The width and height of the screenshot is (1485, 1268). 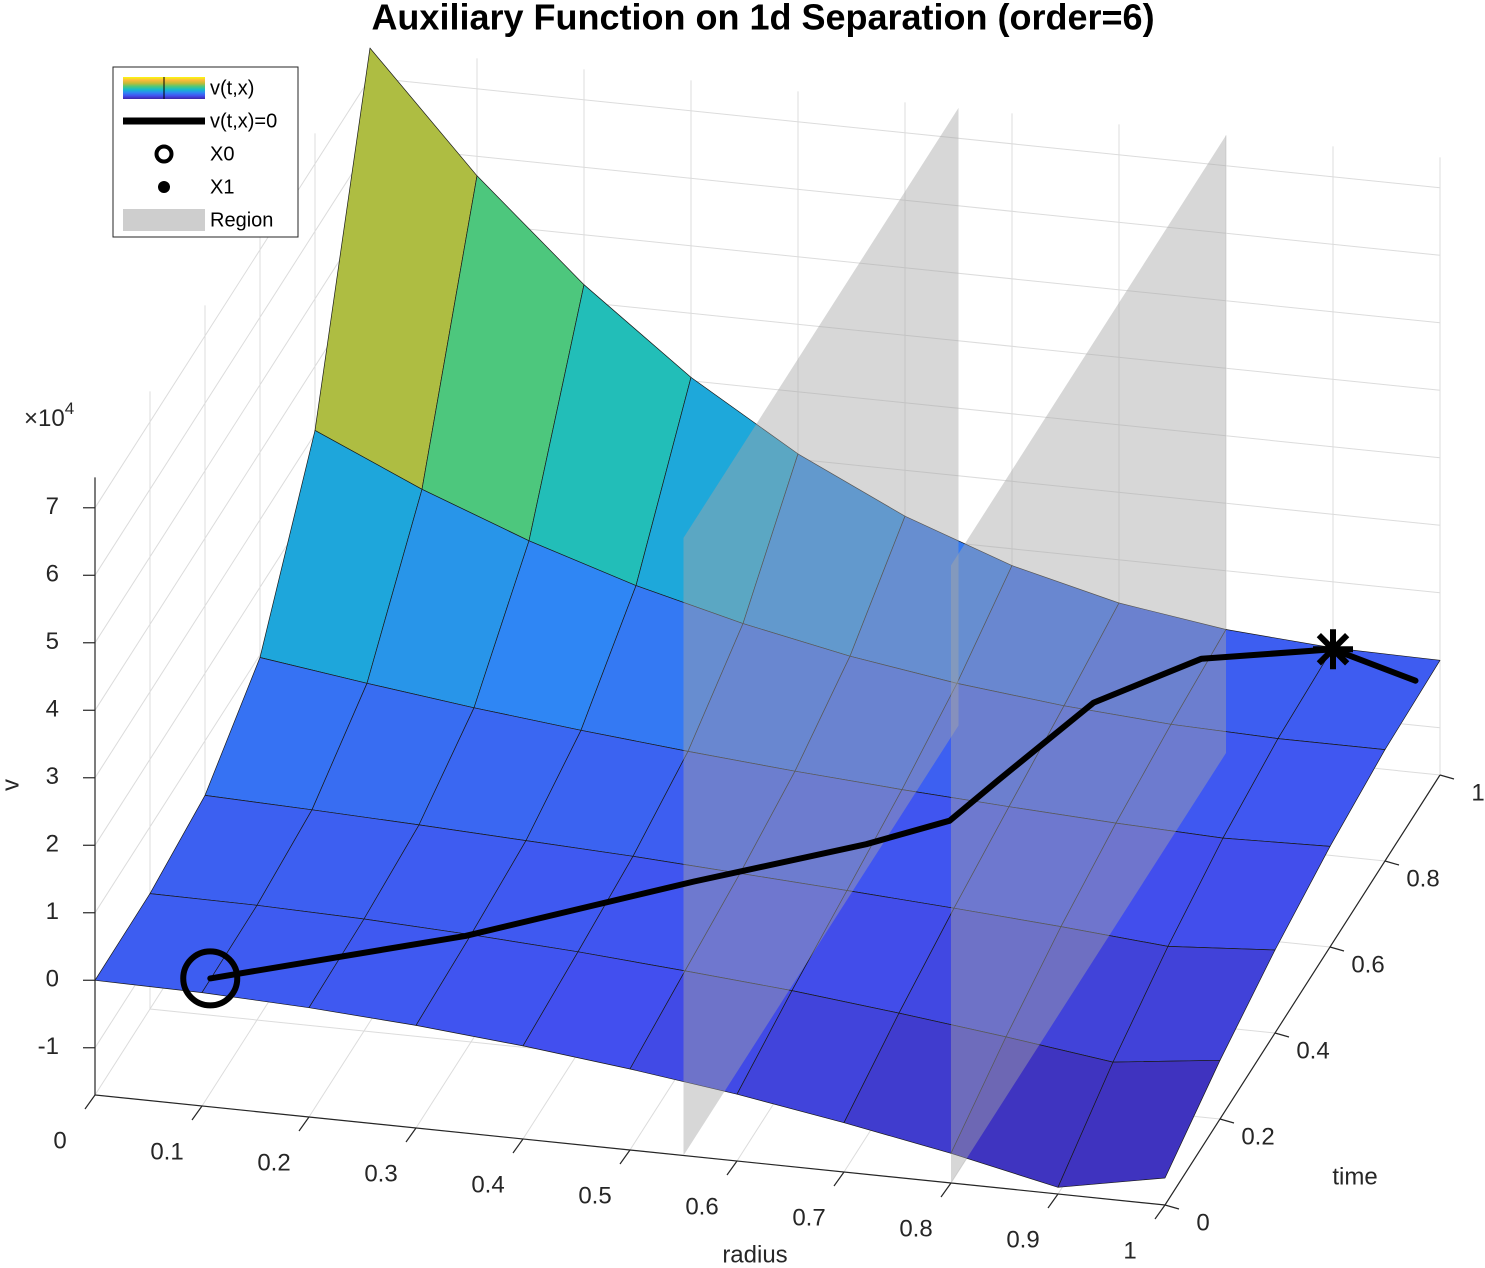 What do you see at coordinates (205, 152) in the screenshot?
I see `legend: v(t,x) v(t,x)=0 X0 X1 Region` at bounding box center [205, 152].